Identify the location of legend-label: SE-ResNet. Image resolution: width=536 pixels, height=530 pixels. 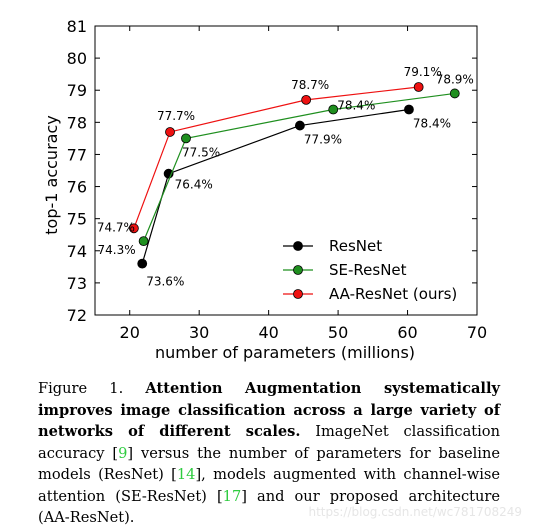
(368, 270).